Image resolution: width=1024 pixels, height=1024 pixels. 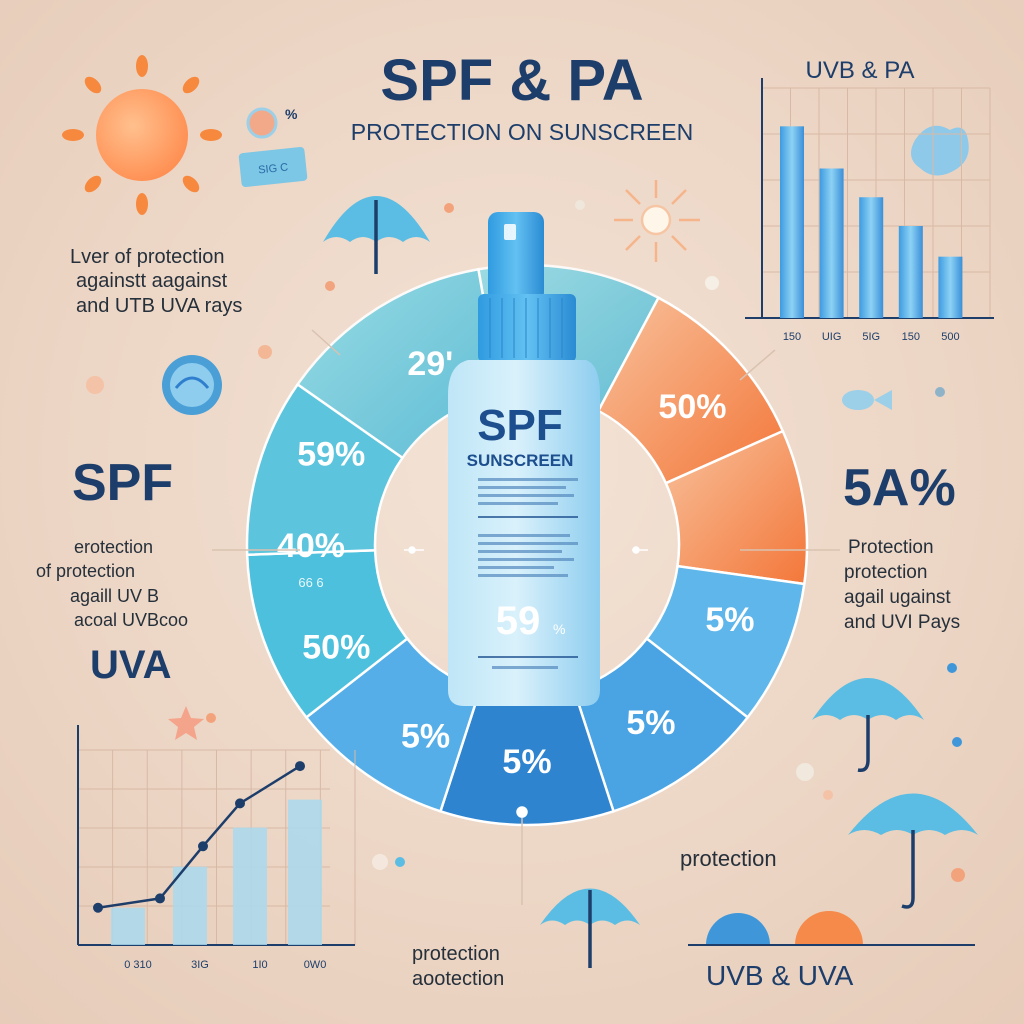 I want to click on donut-label: 40%, so click(x=311, y=546).